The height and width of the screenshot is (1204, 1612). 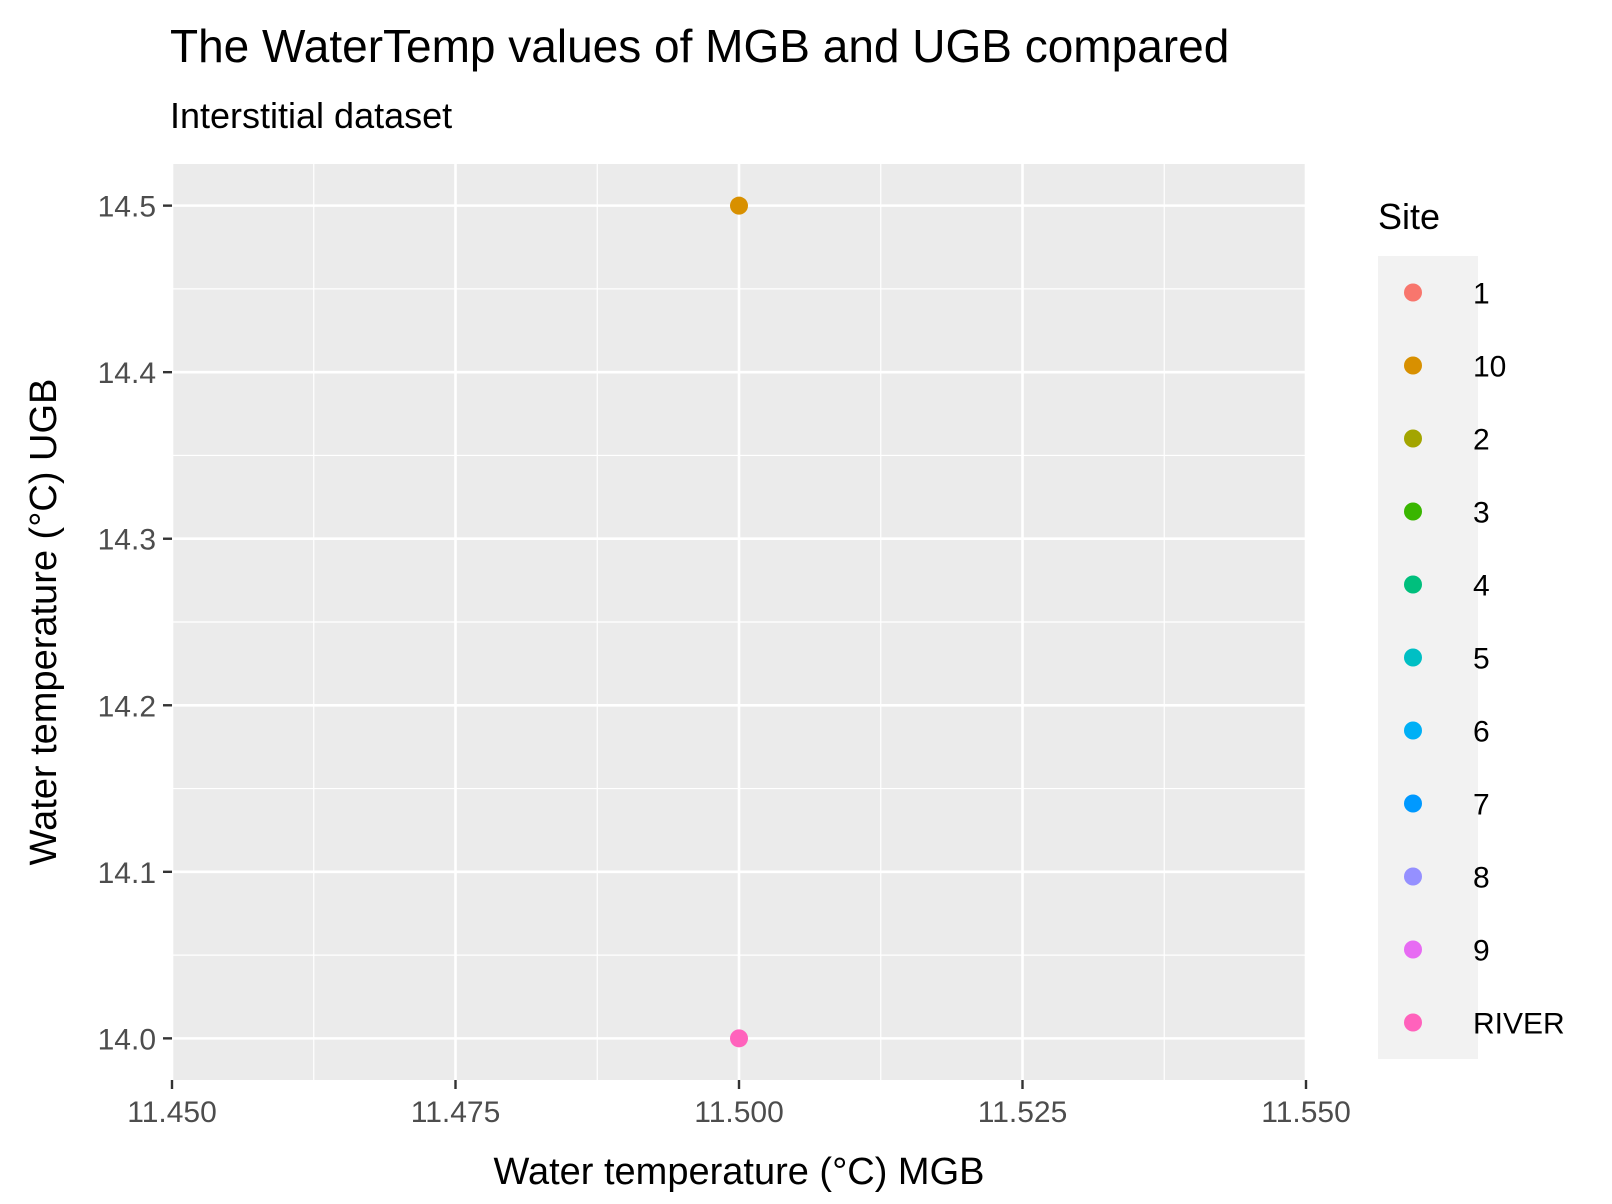 What do you see at coordinates (739, 1172) in the screenshot?
I see `x-axis-label: Water temperature (°C) MGB` at bounding box center [739, 1172].